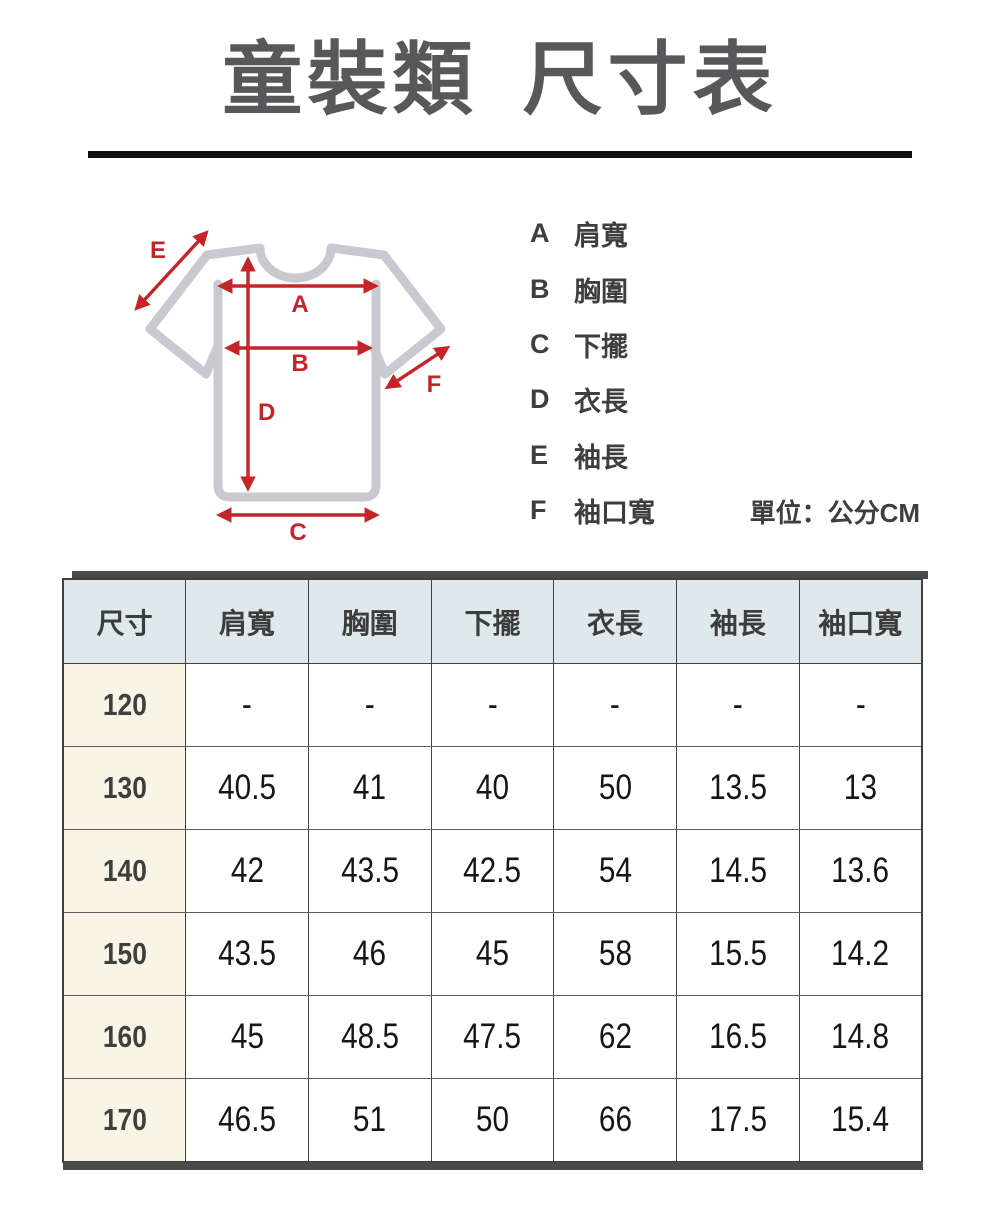 The width and height of the screenshot is (1000, 1225). I want to click on value-cell: 16.5, so click(738, 1037).